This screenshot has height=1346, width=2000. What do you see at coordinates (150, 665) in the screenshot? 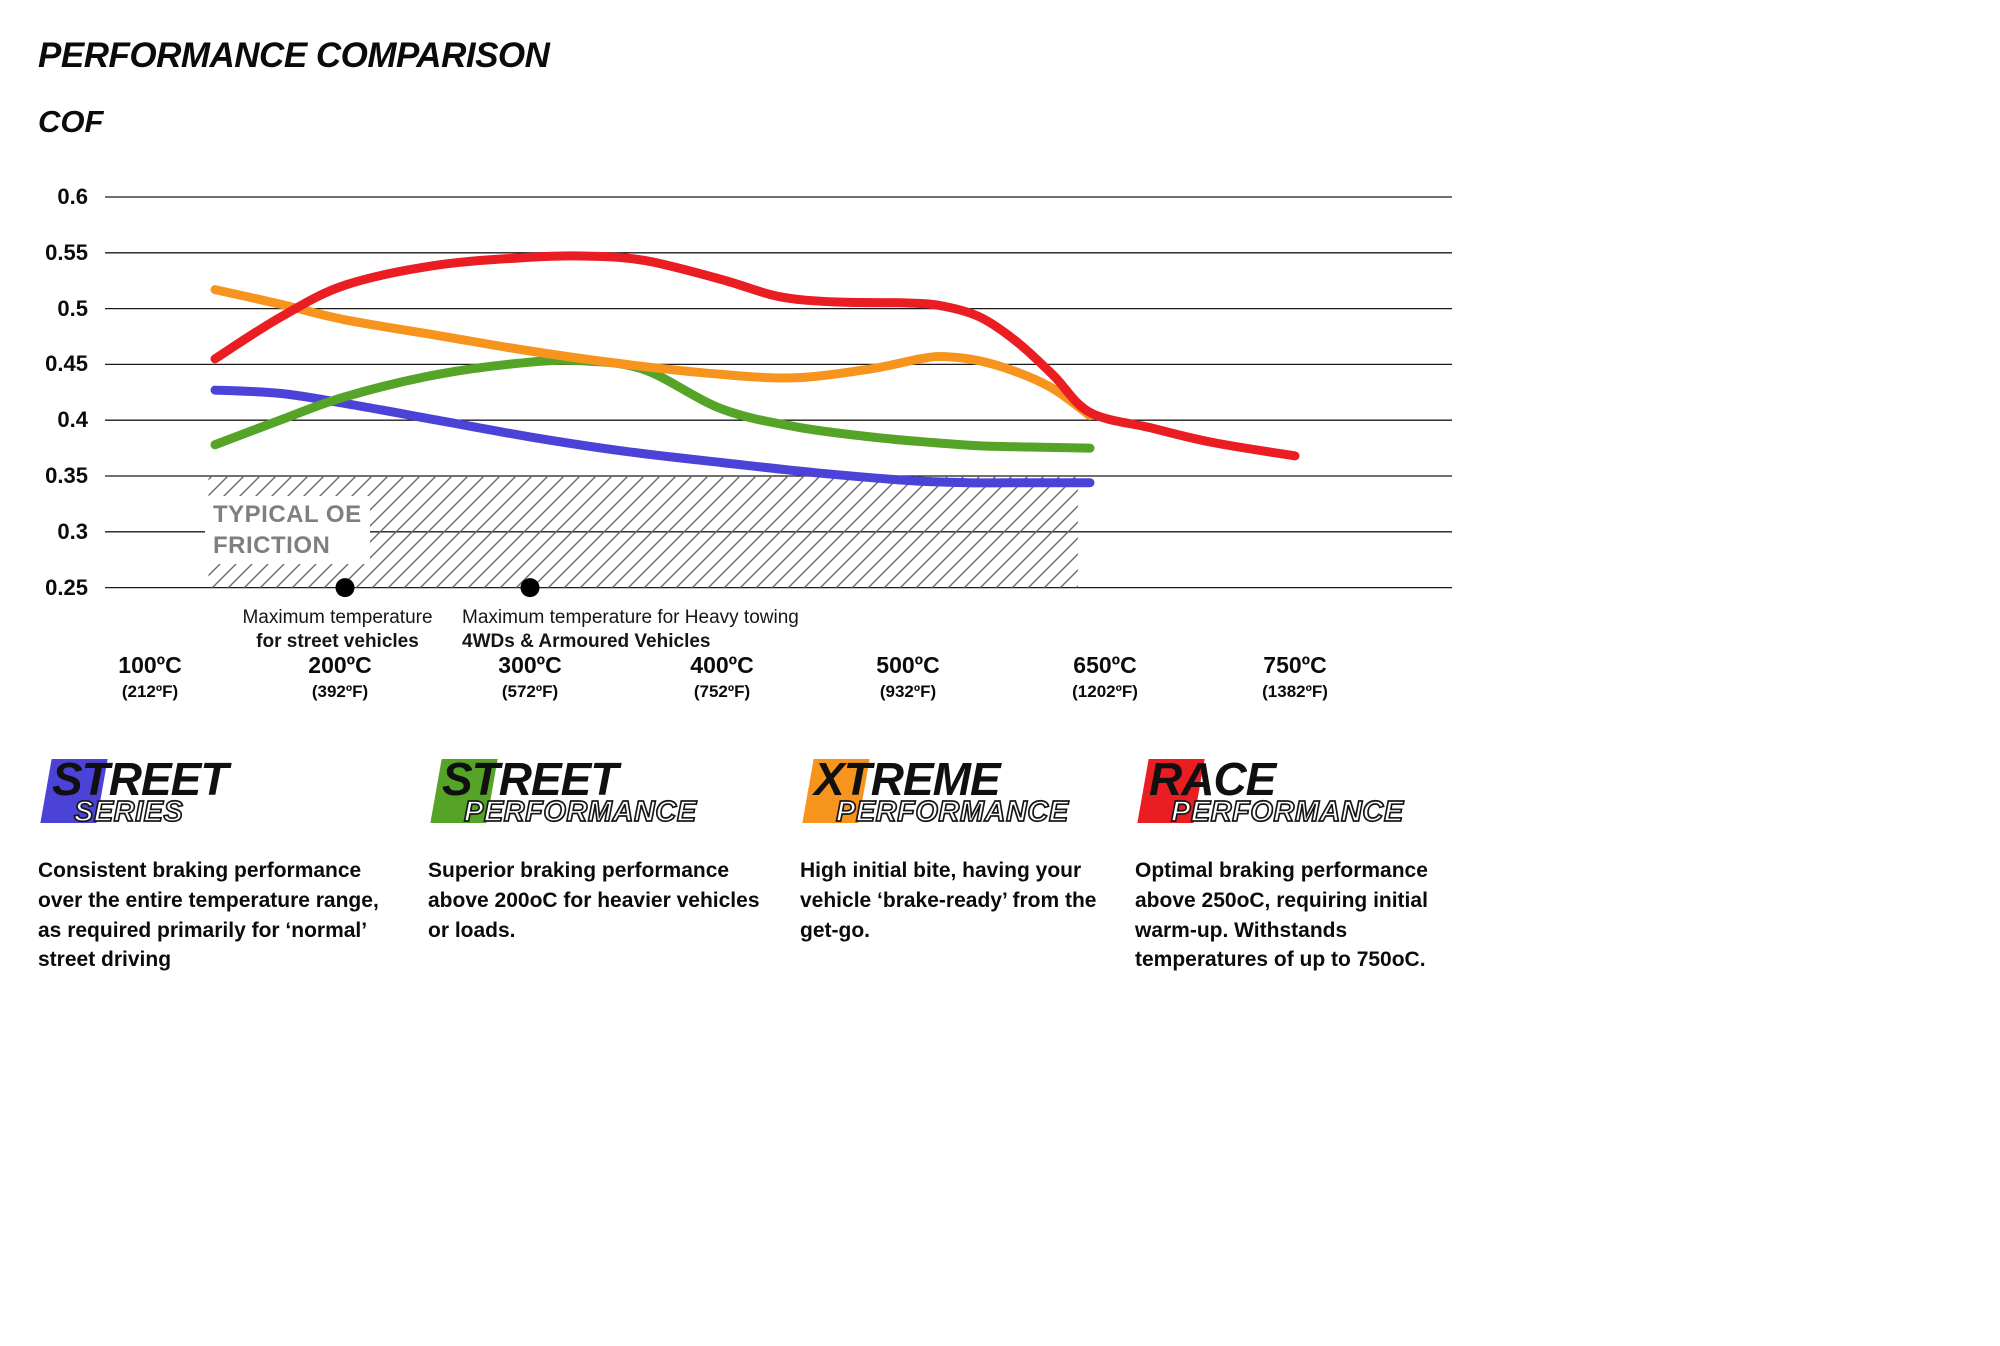
I see `x-tick-celsius: 100ºC` at bounding box center [150, 665].